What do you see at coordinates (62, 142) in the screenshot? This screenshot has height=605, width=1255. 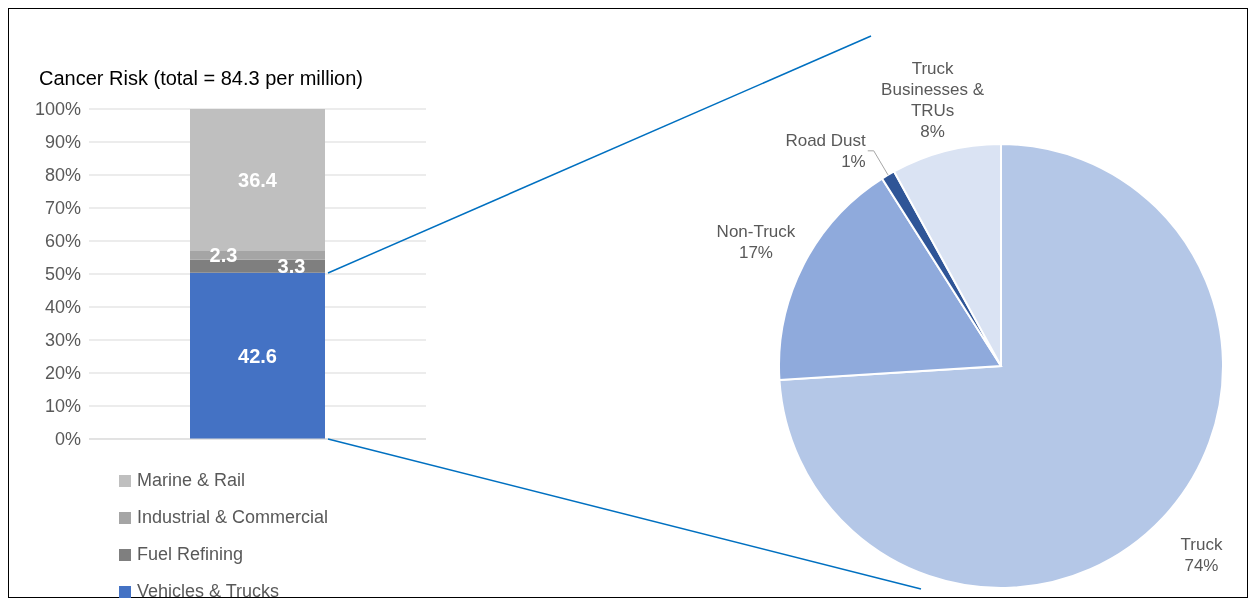 I see `y-tick-label: 90%` at bounding box center [62, 142].